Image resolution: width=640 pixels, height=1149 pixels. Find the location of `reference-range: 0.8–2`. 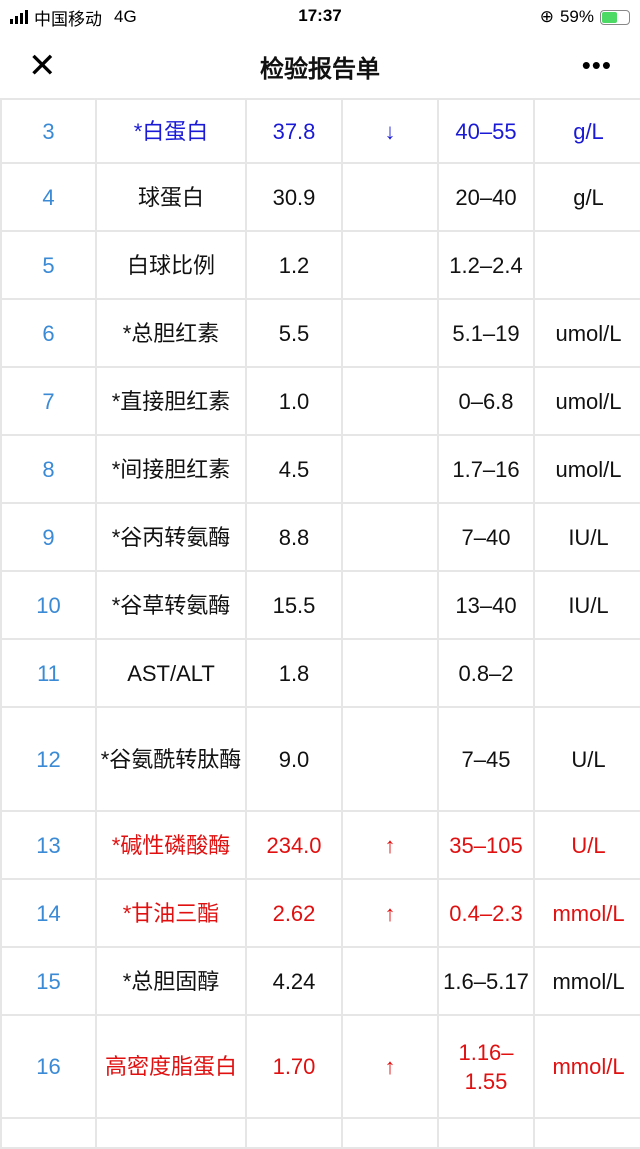

reference-range: 0.8–2 is located at coordinates (486, 673).